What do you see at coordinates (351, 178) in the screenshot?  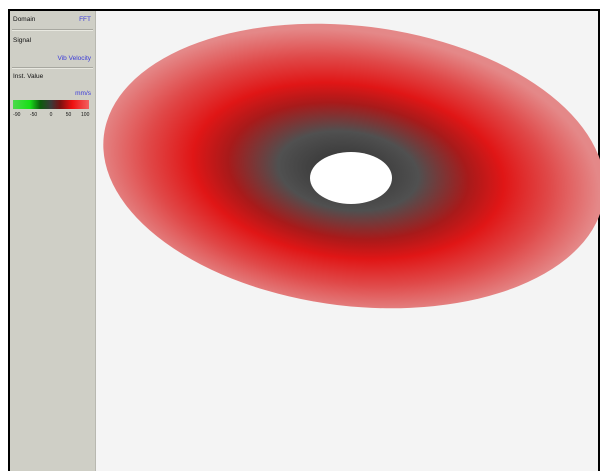 I see `disc-center-hole` at bounding box center [351, 178].